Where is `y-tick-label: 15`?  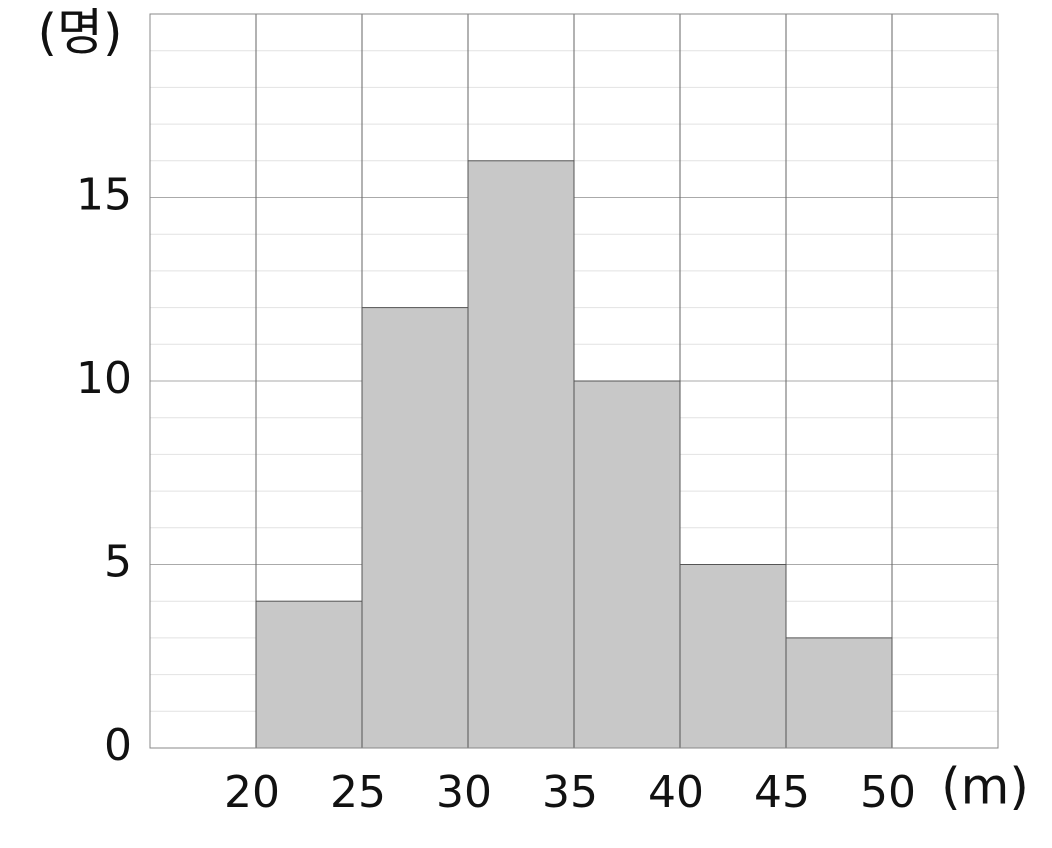 y-tick-label: 15 is located at coordinates (104, 195).